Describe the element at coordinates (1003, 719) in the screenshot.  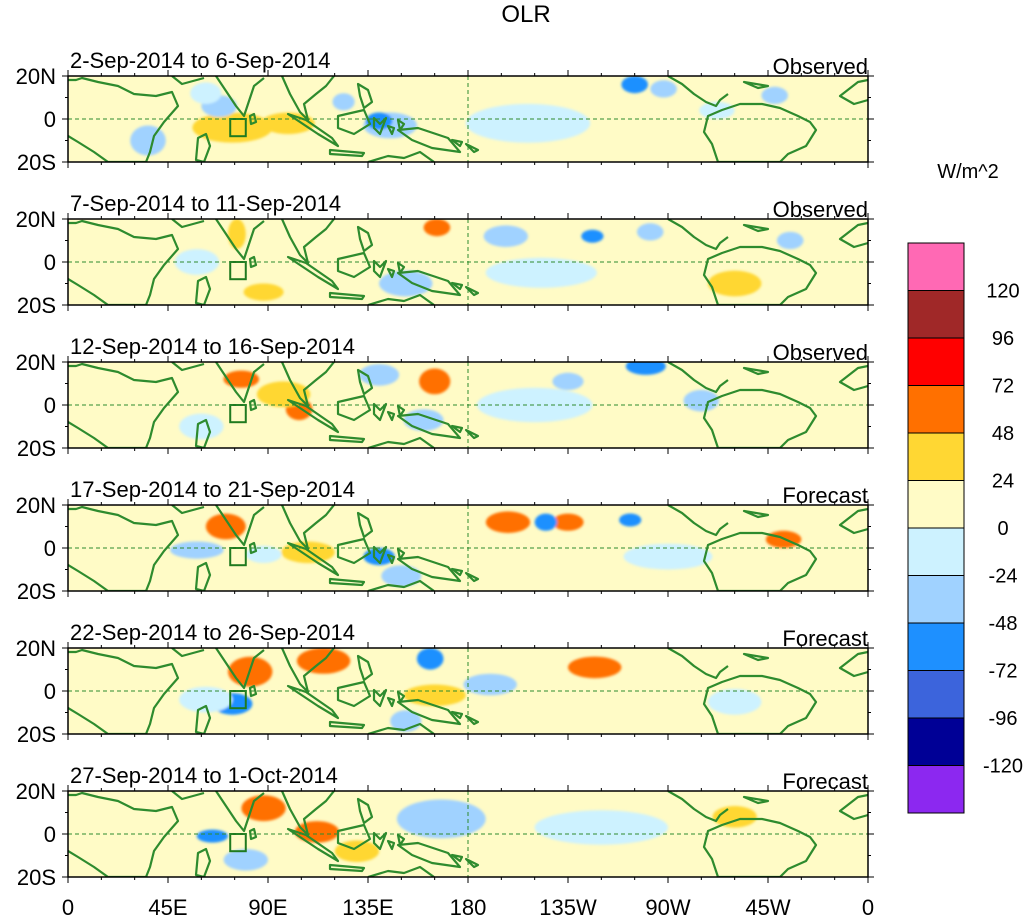
I see `colorbar-level-label: -96` at that location.